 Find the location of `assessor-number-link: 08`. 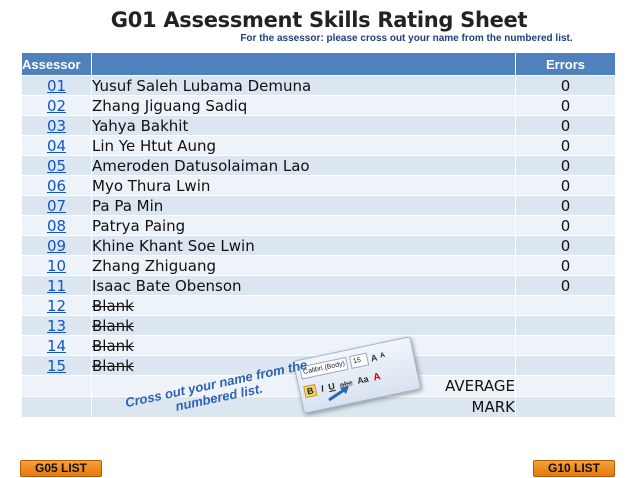

assessor-number-link: 08 is located at coordinates (56, 225).